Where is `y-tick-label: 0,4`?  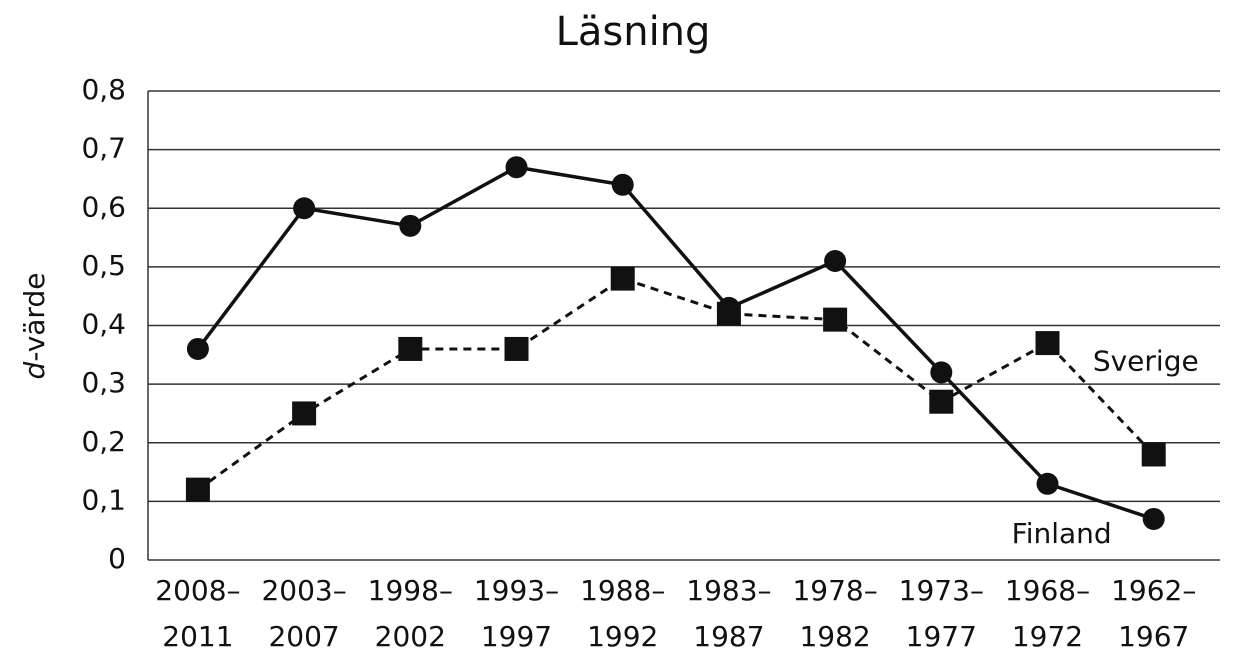 y-tick-label: 0,4 is located at coordinates (103, 324).